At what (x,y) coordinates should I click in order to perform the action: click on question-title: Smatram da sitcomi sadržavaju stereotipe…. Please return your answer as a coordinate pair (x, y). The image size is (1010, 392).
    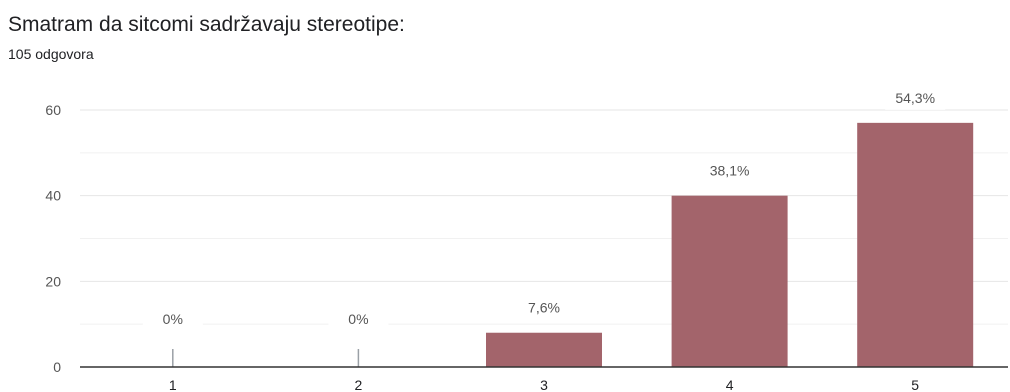
    Looking at the image, I should click on (206, 24).